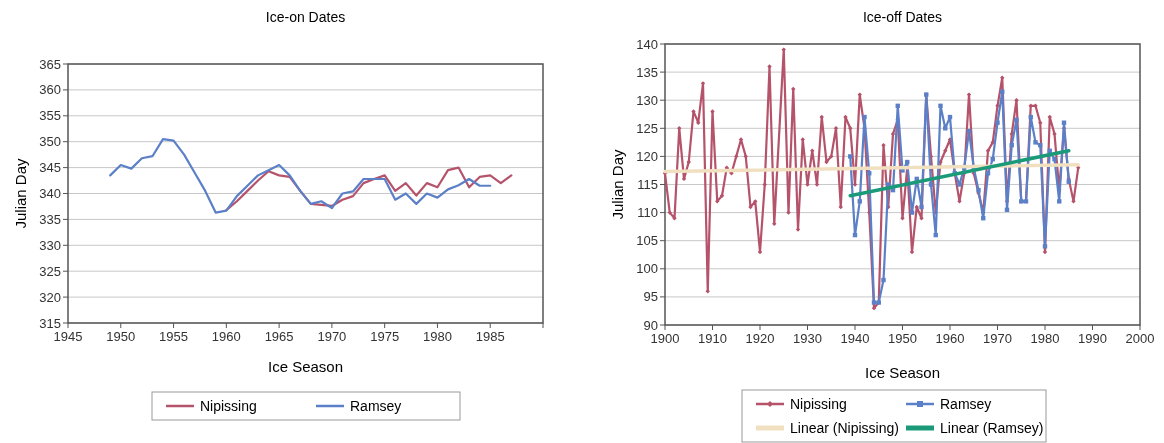  What do you see at coordinates (760, 338) in the screenshot?
I see `x-tick-label: 1920` at bounding box center [760, 338].